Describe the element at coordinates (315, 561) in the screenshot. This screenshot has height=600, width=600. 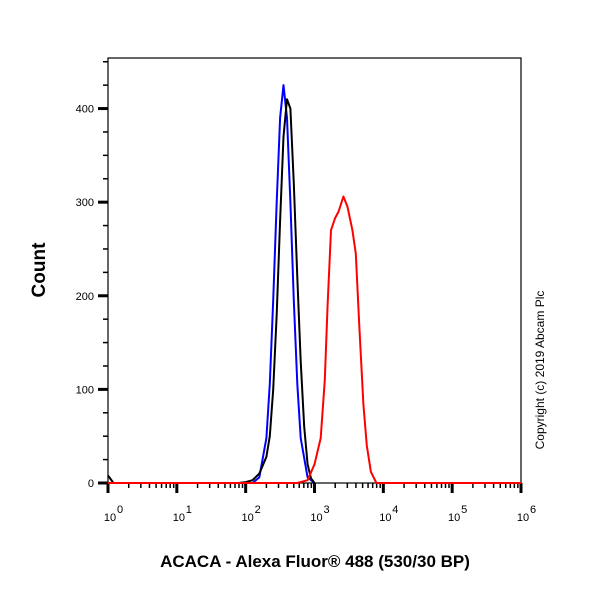
I see `x-axis-label: ACACA - Alexa Fluor® 488 (530/30 BP)` at that location.